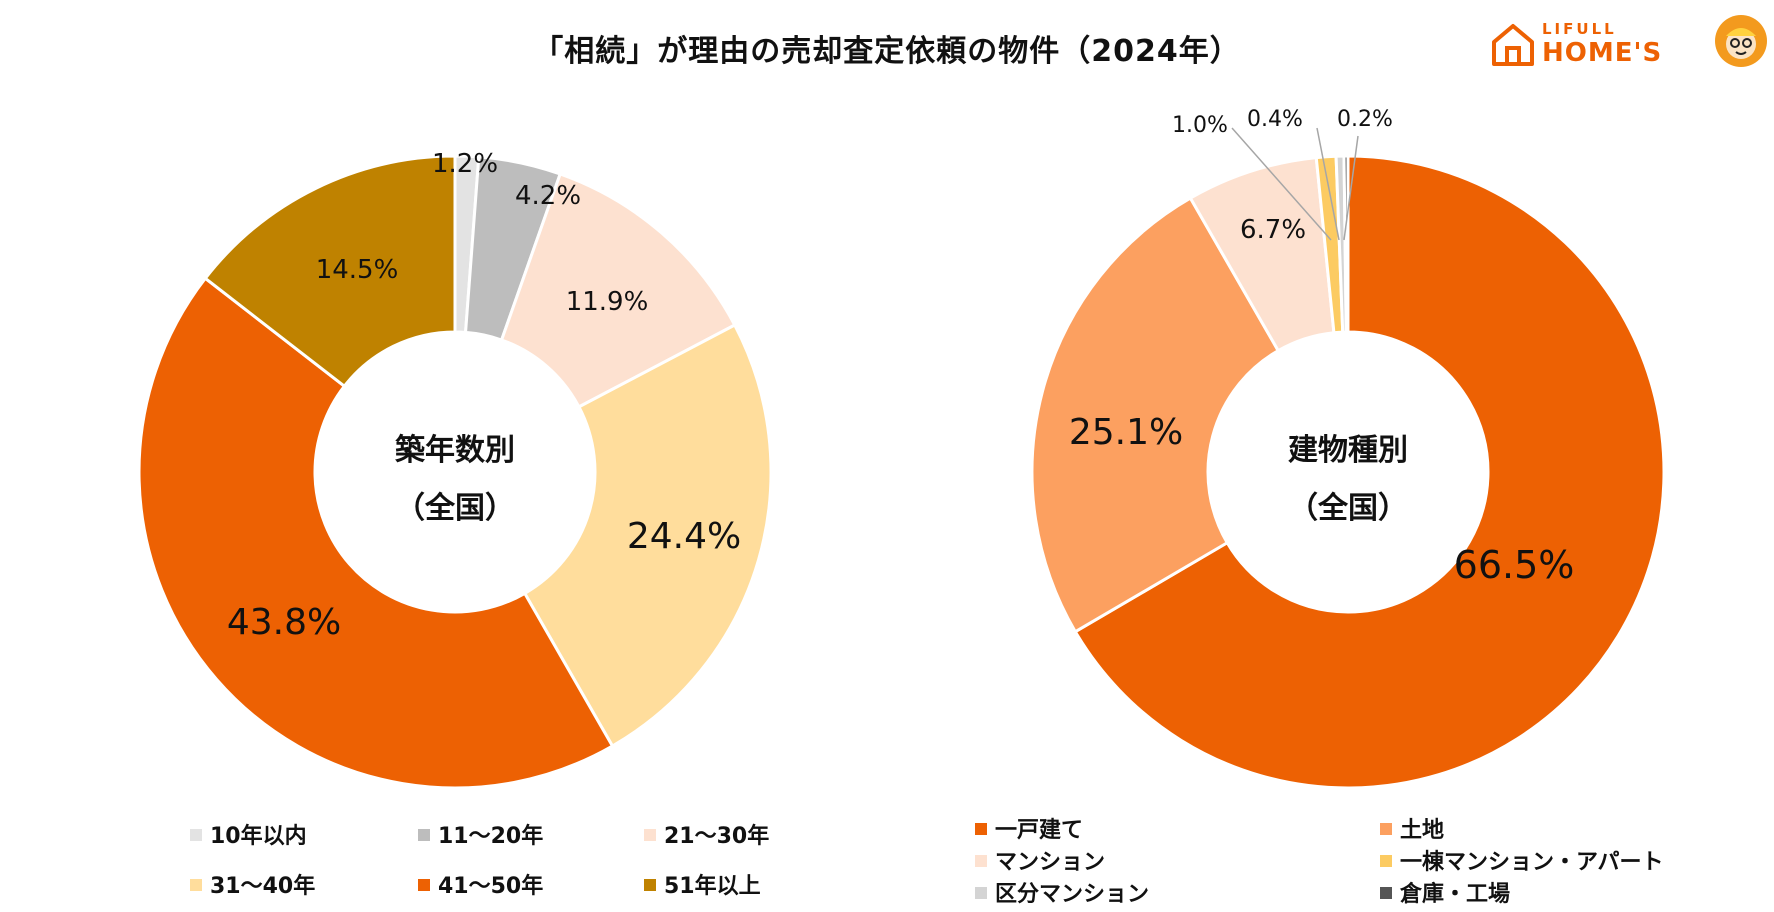  I want to click on legend-label: 21～30年, so click(717, 836).